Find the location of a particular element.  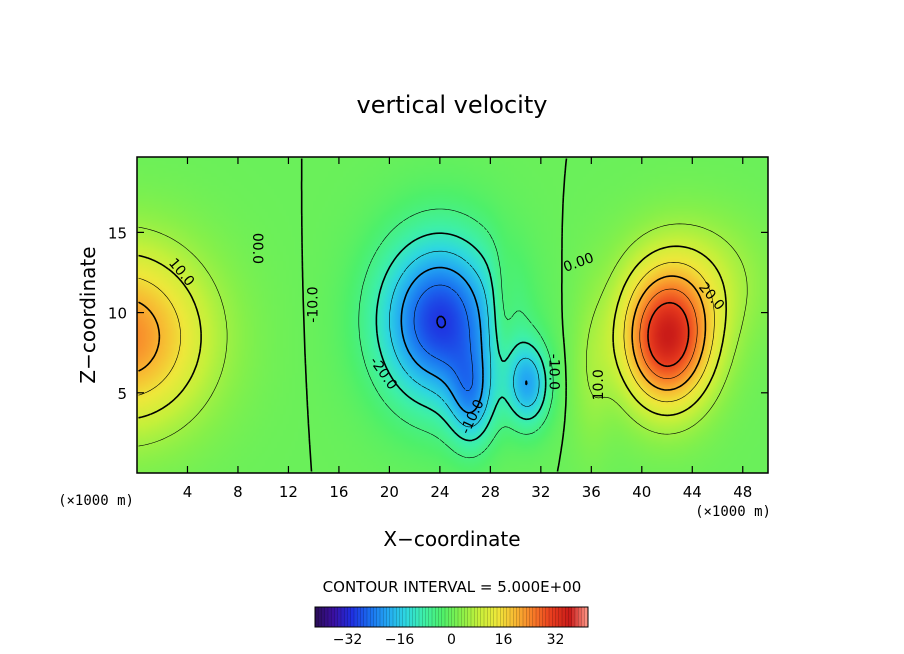

contour-label-1: 00.0 is located at coordinates (257, 248).